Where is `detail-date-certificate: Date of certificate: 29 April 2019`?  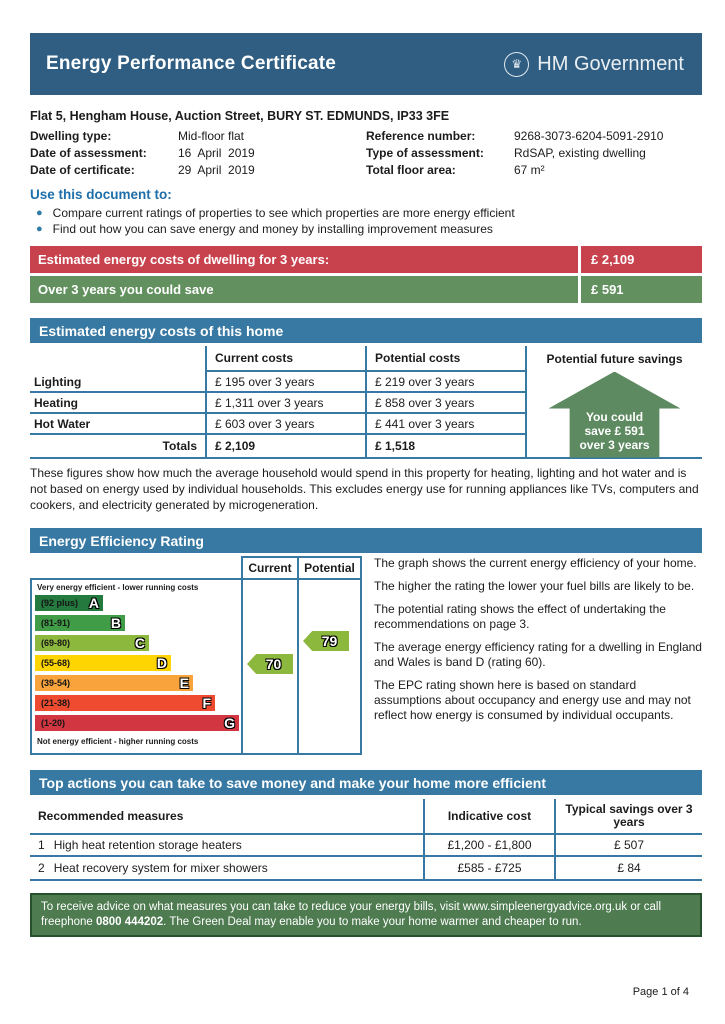 detail-date-certificate: Date of certificate: 29 April 2019 is located at coordinates (198, 170).